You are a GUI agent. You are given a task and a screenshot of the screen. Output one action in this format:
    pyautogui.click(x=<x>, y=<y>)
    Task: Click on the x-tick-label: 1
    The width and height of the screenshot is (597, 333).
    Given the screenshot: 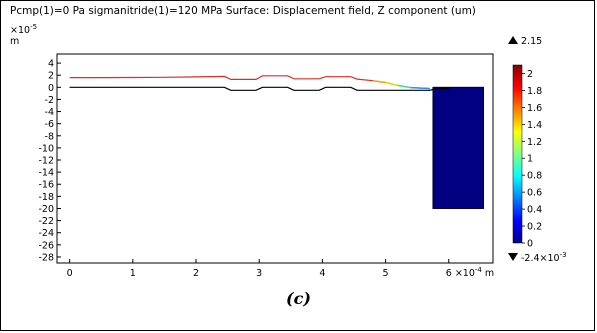 What is the action you would take?
    pyautogui.click(x=133, y=273)
    